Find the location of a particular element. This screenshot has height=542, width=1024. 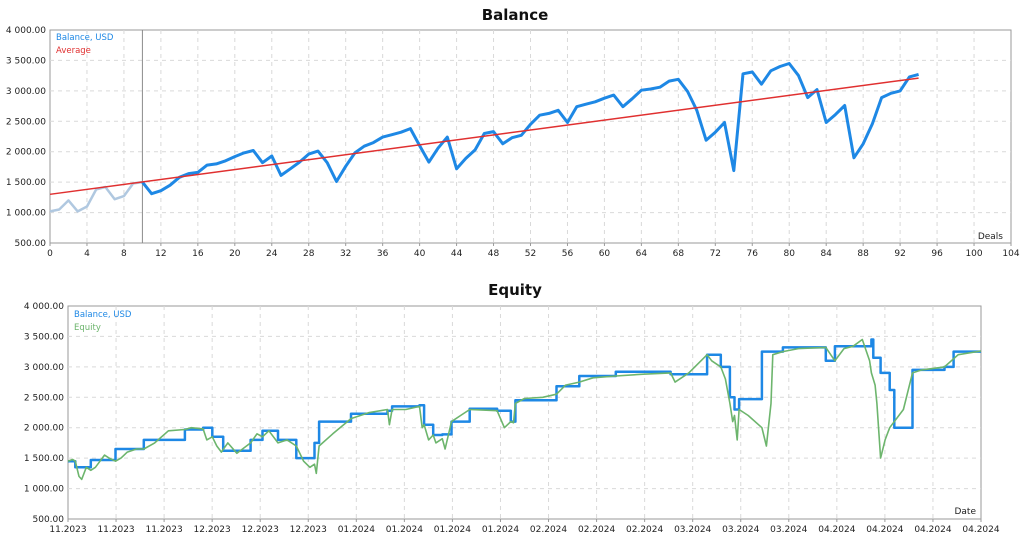

equity-y-tick-label: 3 500.00 is located at coordinates (44, 337).